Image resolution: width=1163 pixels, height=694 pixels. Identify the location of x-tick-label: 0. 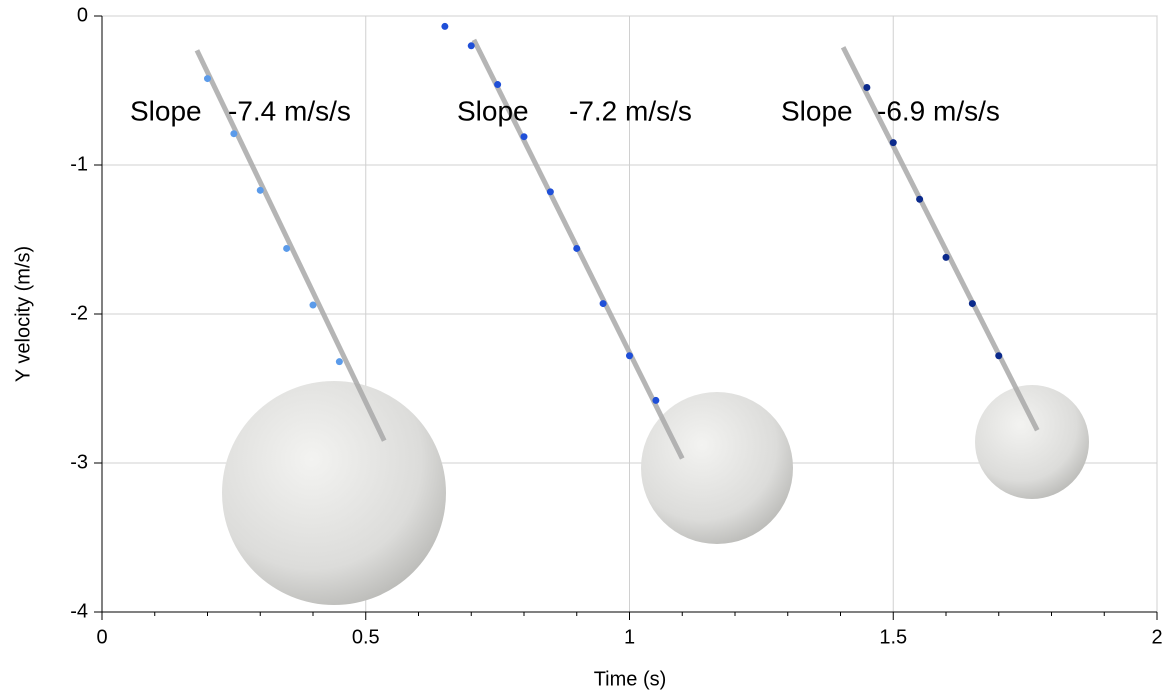
(101, 637).